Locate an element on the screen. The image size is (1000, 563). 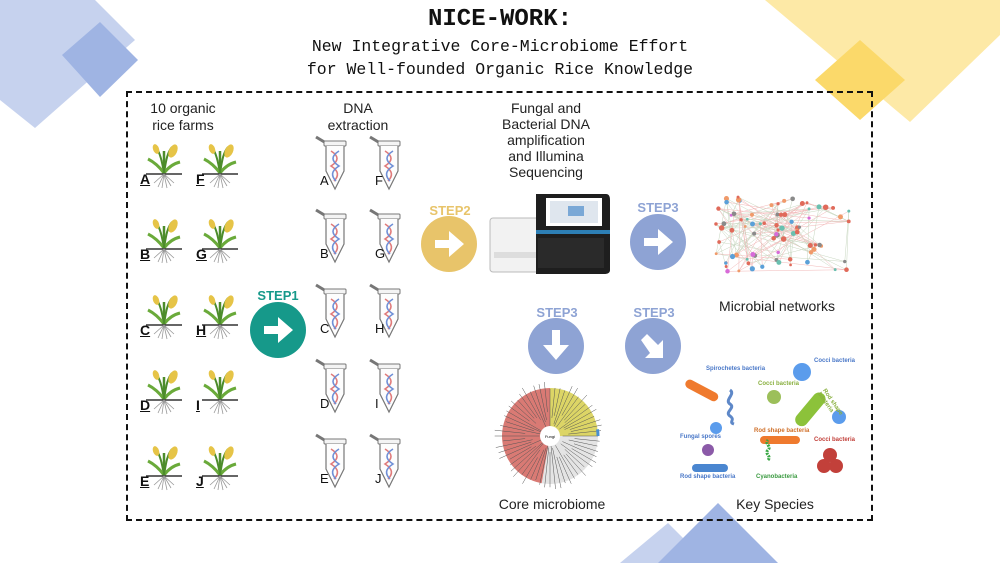
dna-label-line-2: extraction is located at coordinates (358, 125).